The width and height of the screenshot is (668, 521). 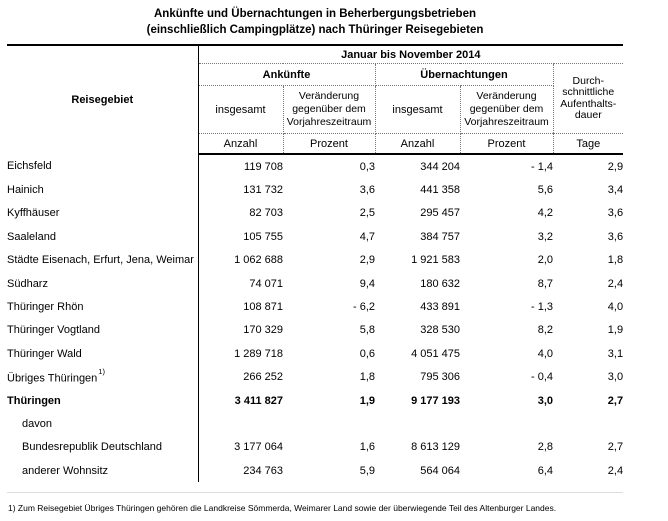 I want to click on row-label: anderer Wohnsitz, so click(x=103, y=471).